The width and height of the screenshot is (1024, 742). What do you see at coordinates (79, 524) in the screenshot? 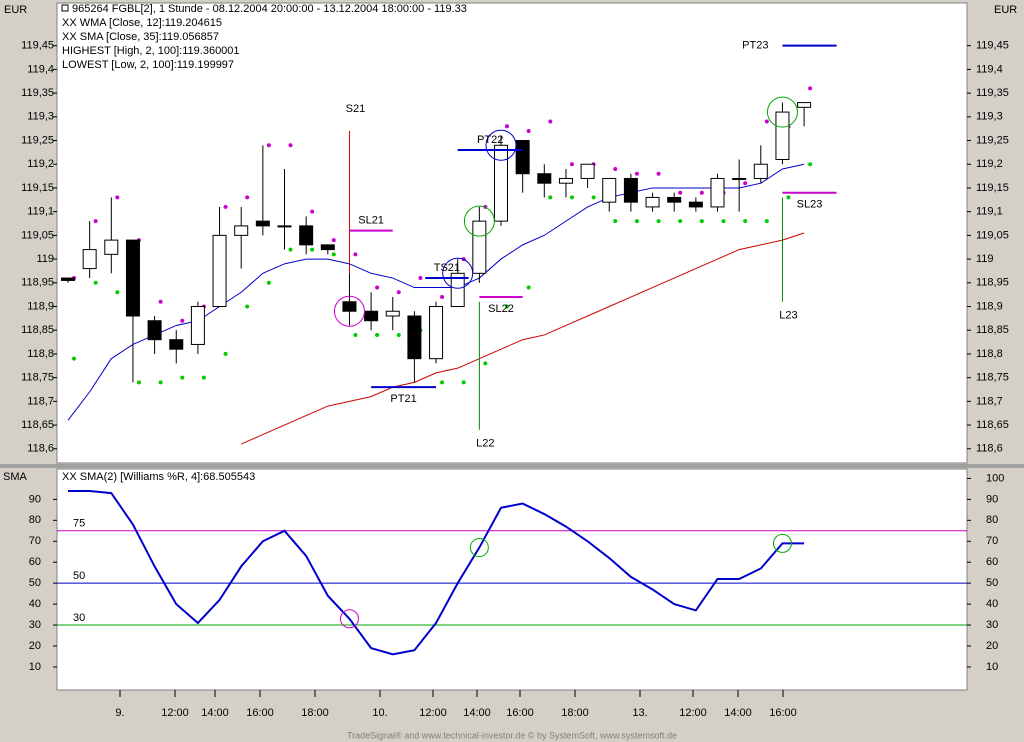
I see `level-label: 75` at bounding box center [79, 524].